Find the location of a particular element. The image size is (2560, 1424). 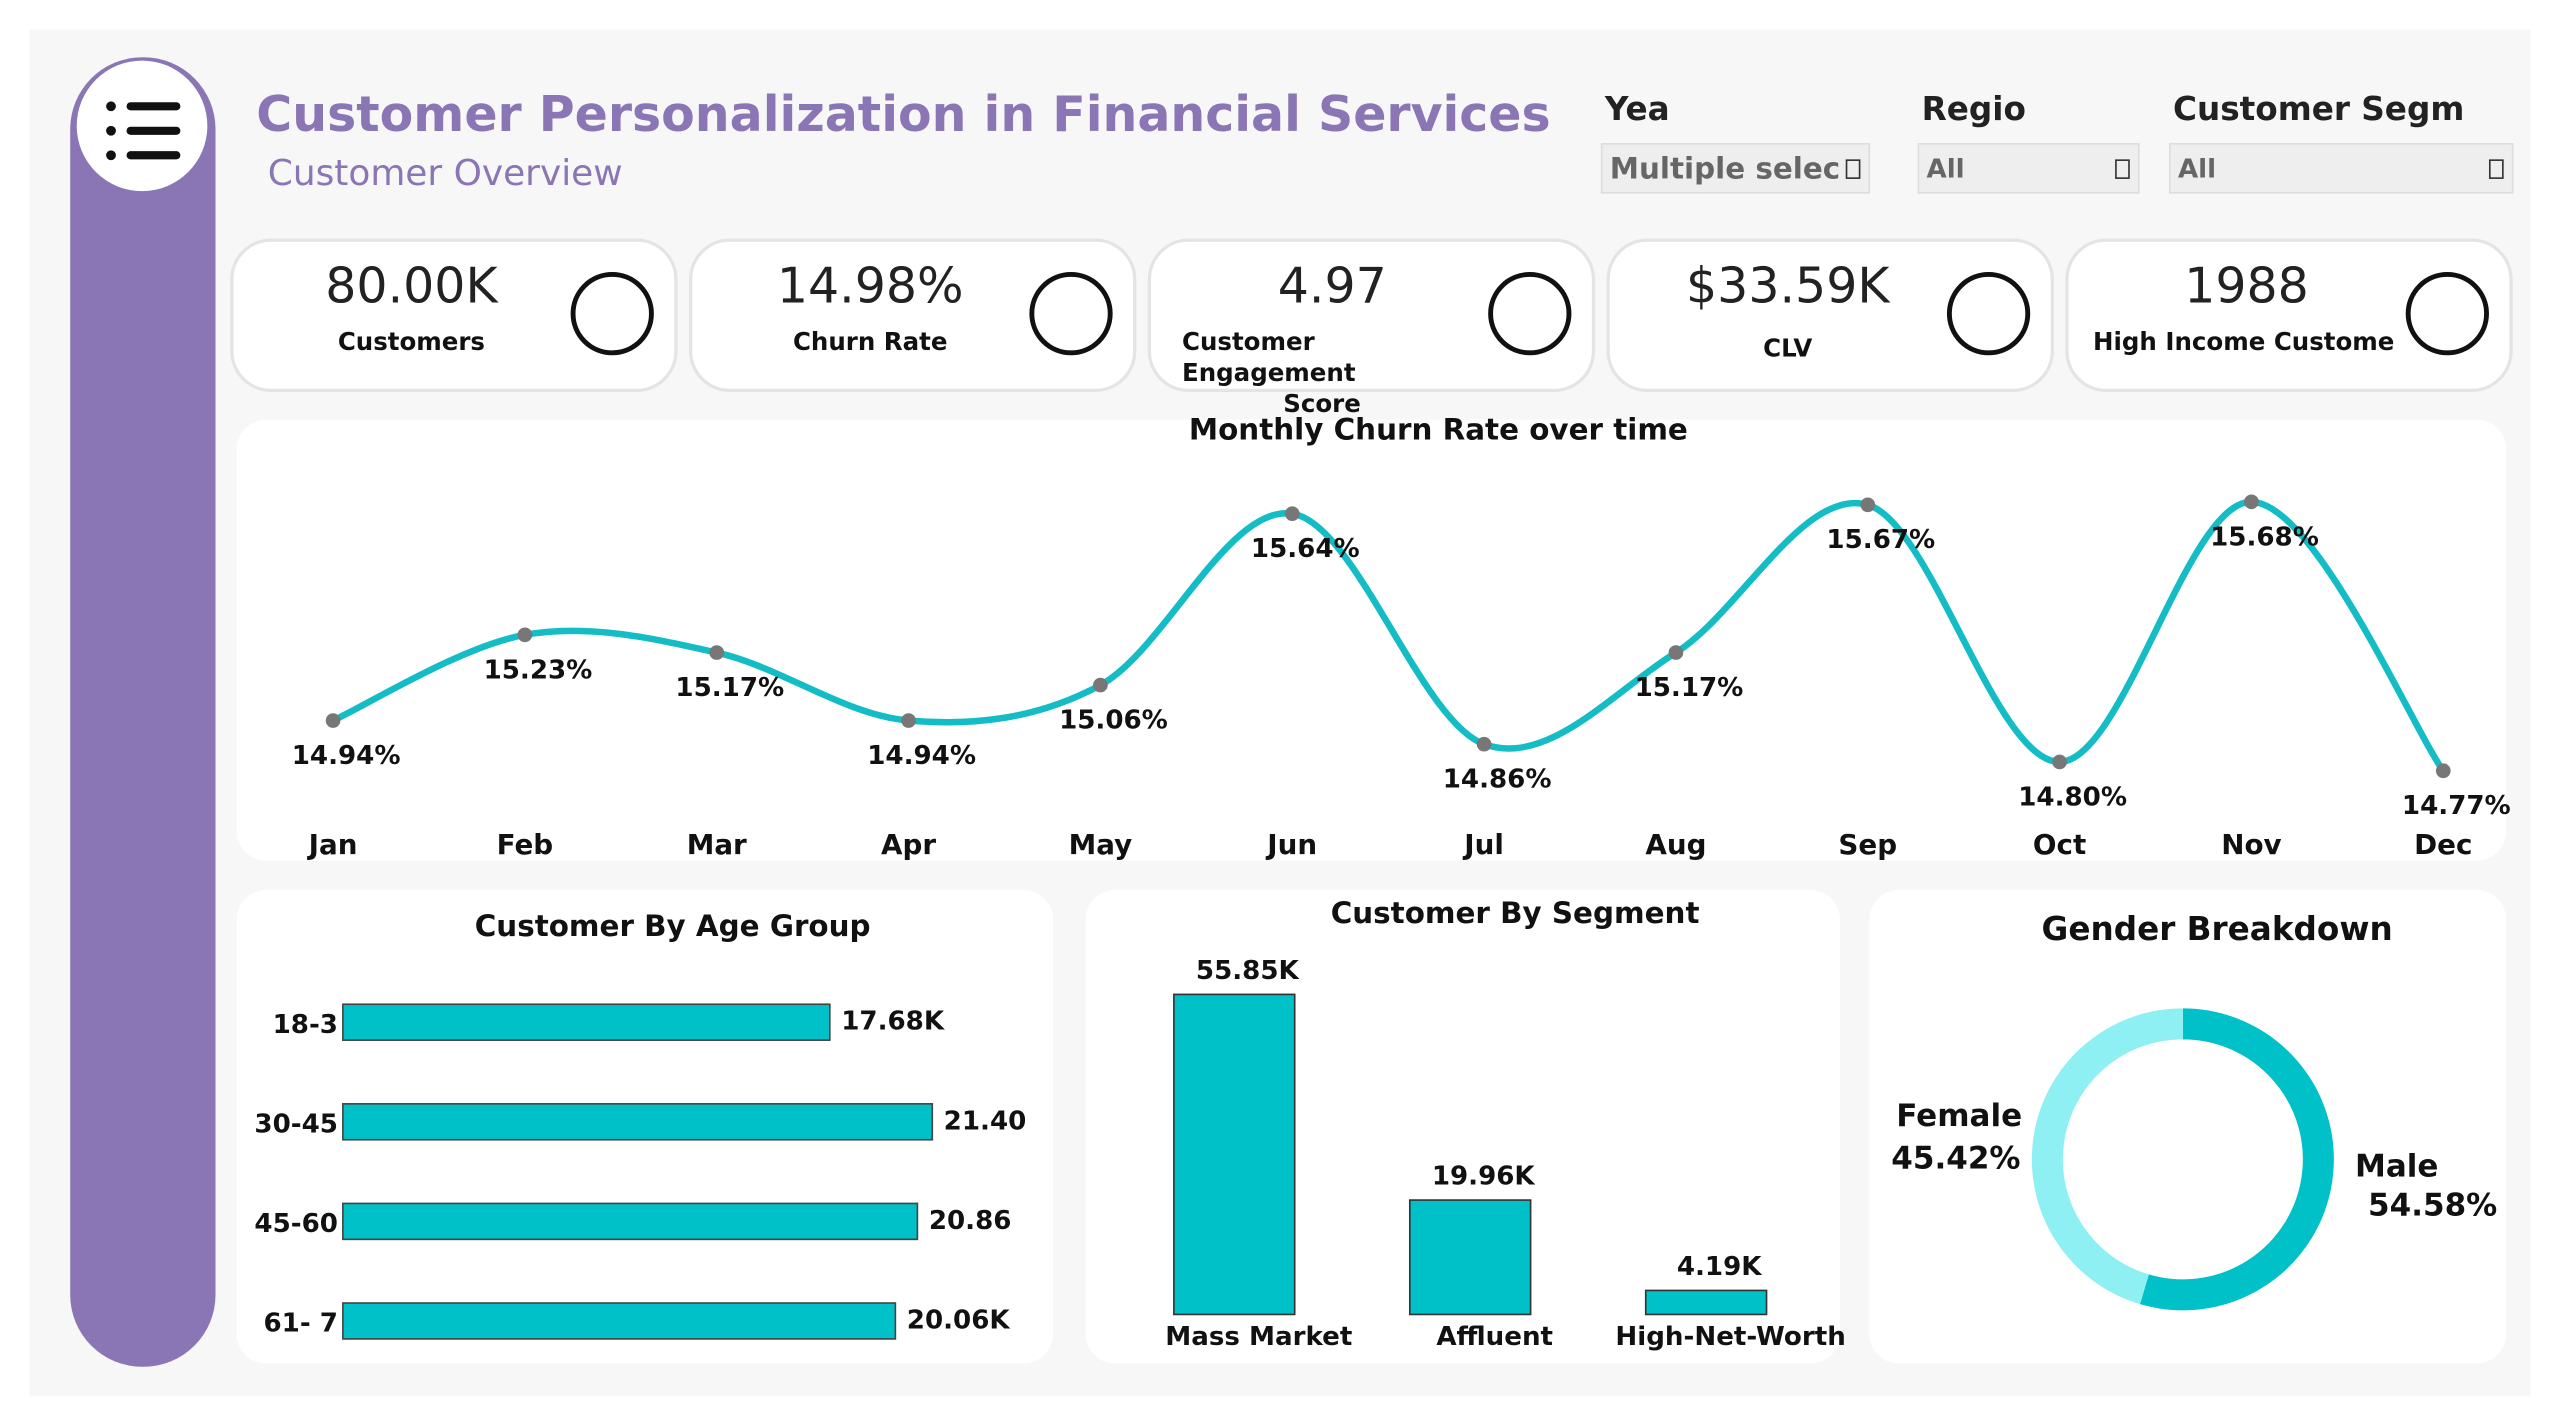

data-label: 14.86% is located at coordinates (1497, 780).